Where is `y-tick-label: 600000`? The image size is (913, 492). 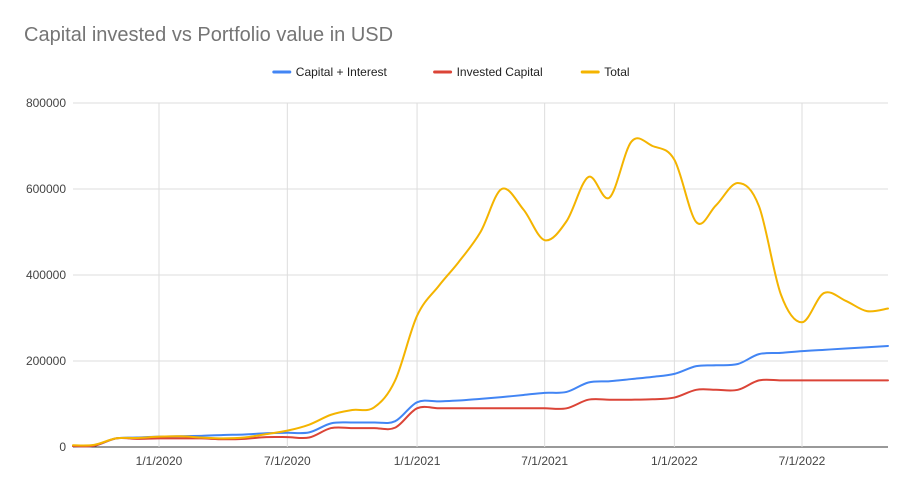 y-tick-label: 600000 is located at coordinates (46, 189).